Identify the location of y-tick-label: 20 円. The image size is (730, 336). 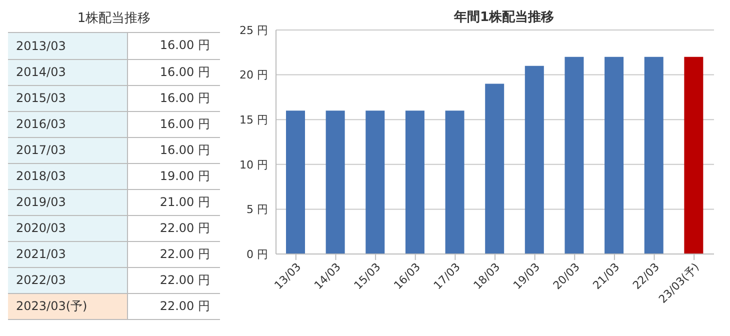
(254, 75).